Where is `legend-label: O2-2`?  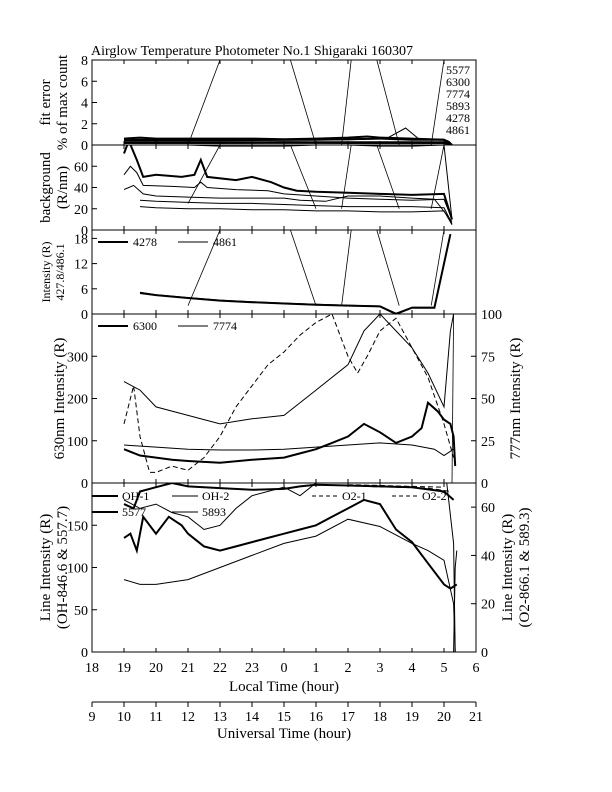 legend-label: O2-2 is located at coordinates (434, 496).